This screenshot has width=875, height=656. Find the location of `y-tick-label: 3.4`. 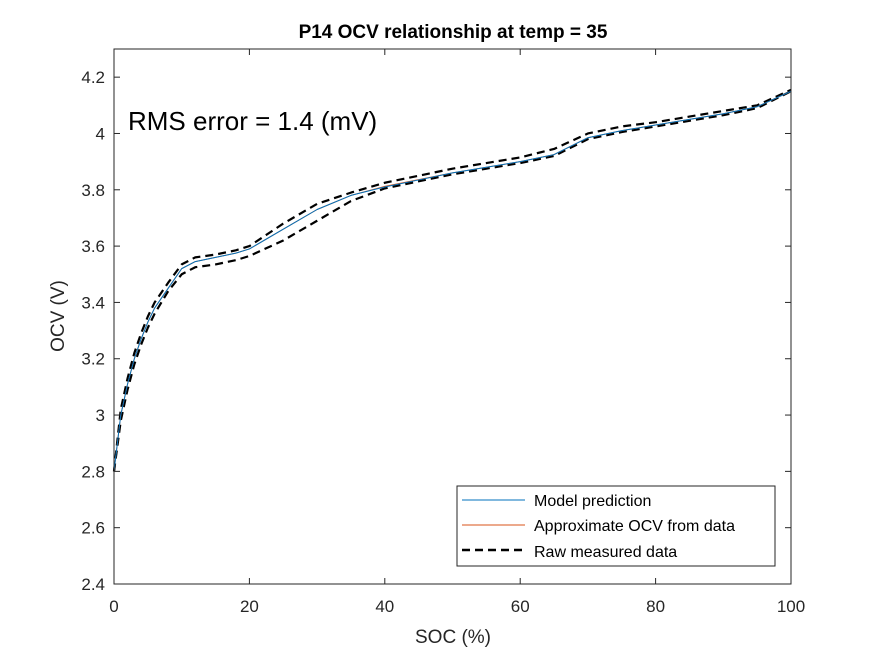

y-tick-label: 3.4 is located at coordinates (93, 302).